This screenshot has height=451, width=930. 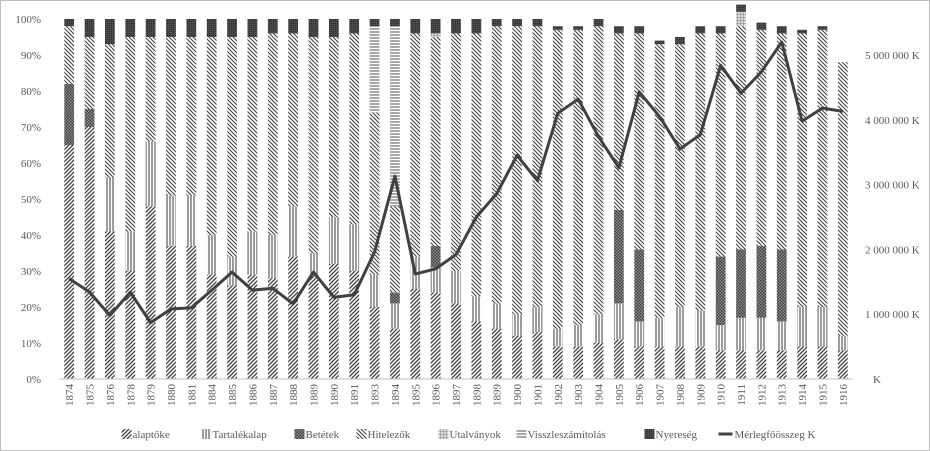 I want to click on x-tick-label: 1874, so click(x=70, y=395).